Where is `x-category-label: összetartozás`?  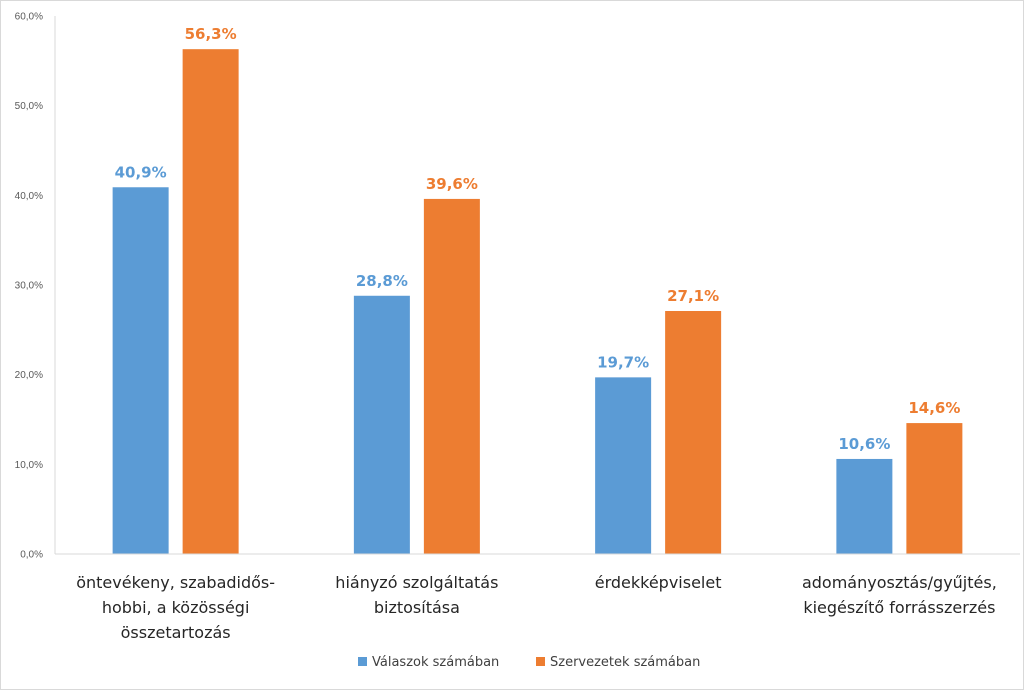
x-category-label: összetartozás is located at coordinates (176, 632).